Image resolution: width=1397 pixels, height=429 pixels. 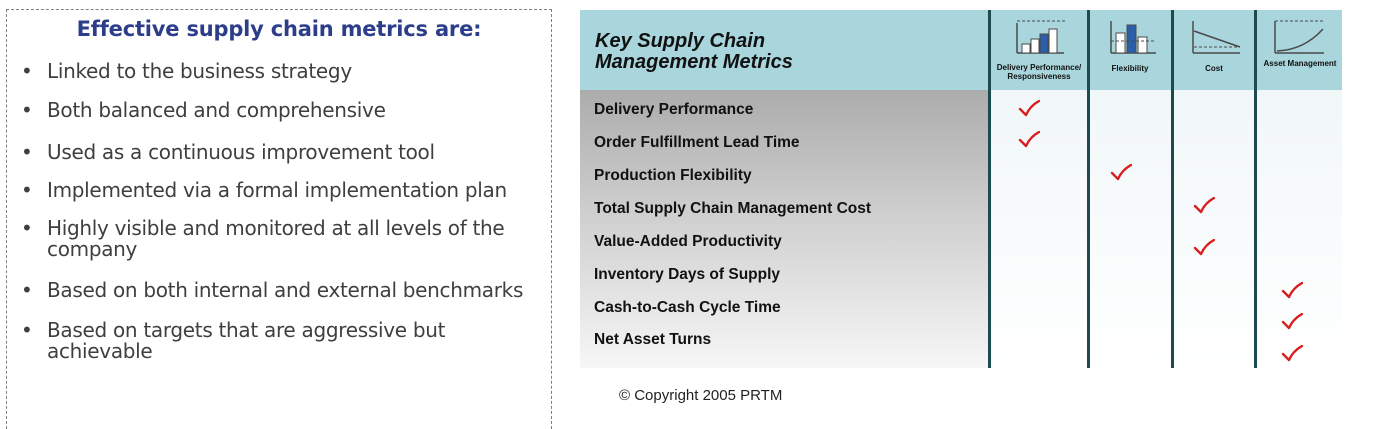 What do you see at coordinates (241, 152) in the screenshot?
I see `criteria-item-text: Used as a continuous improvement tool` at bounding box center [241, 152].